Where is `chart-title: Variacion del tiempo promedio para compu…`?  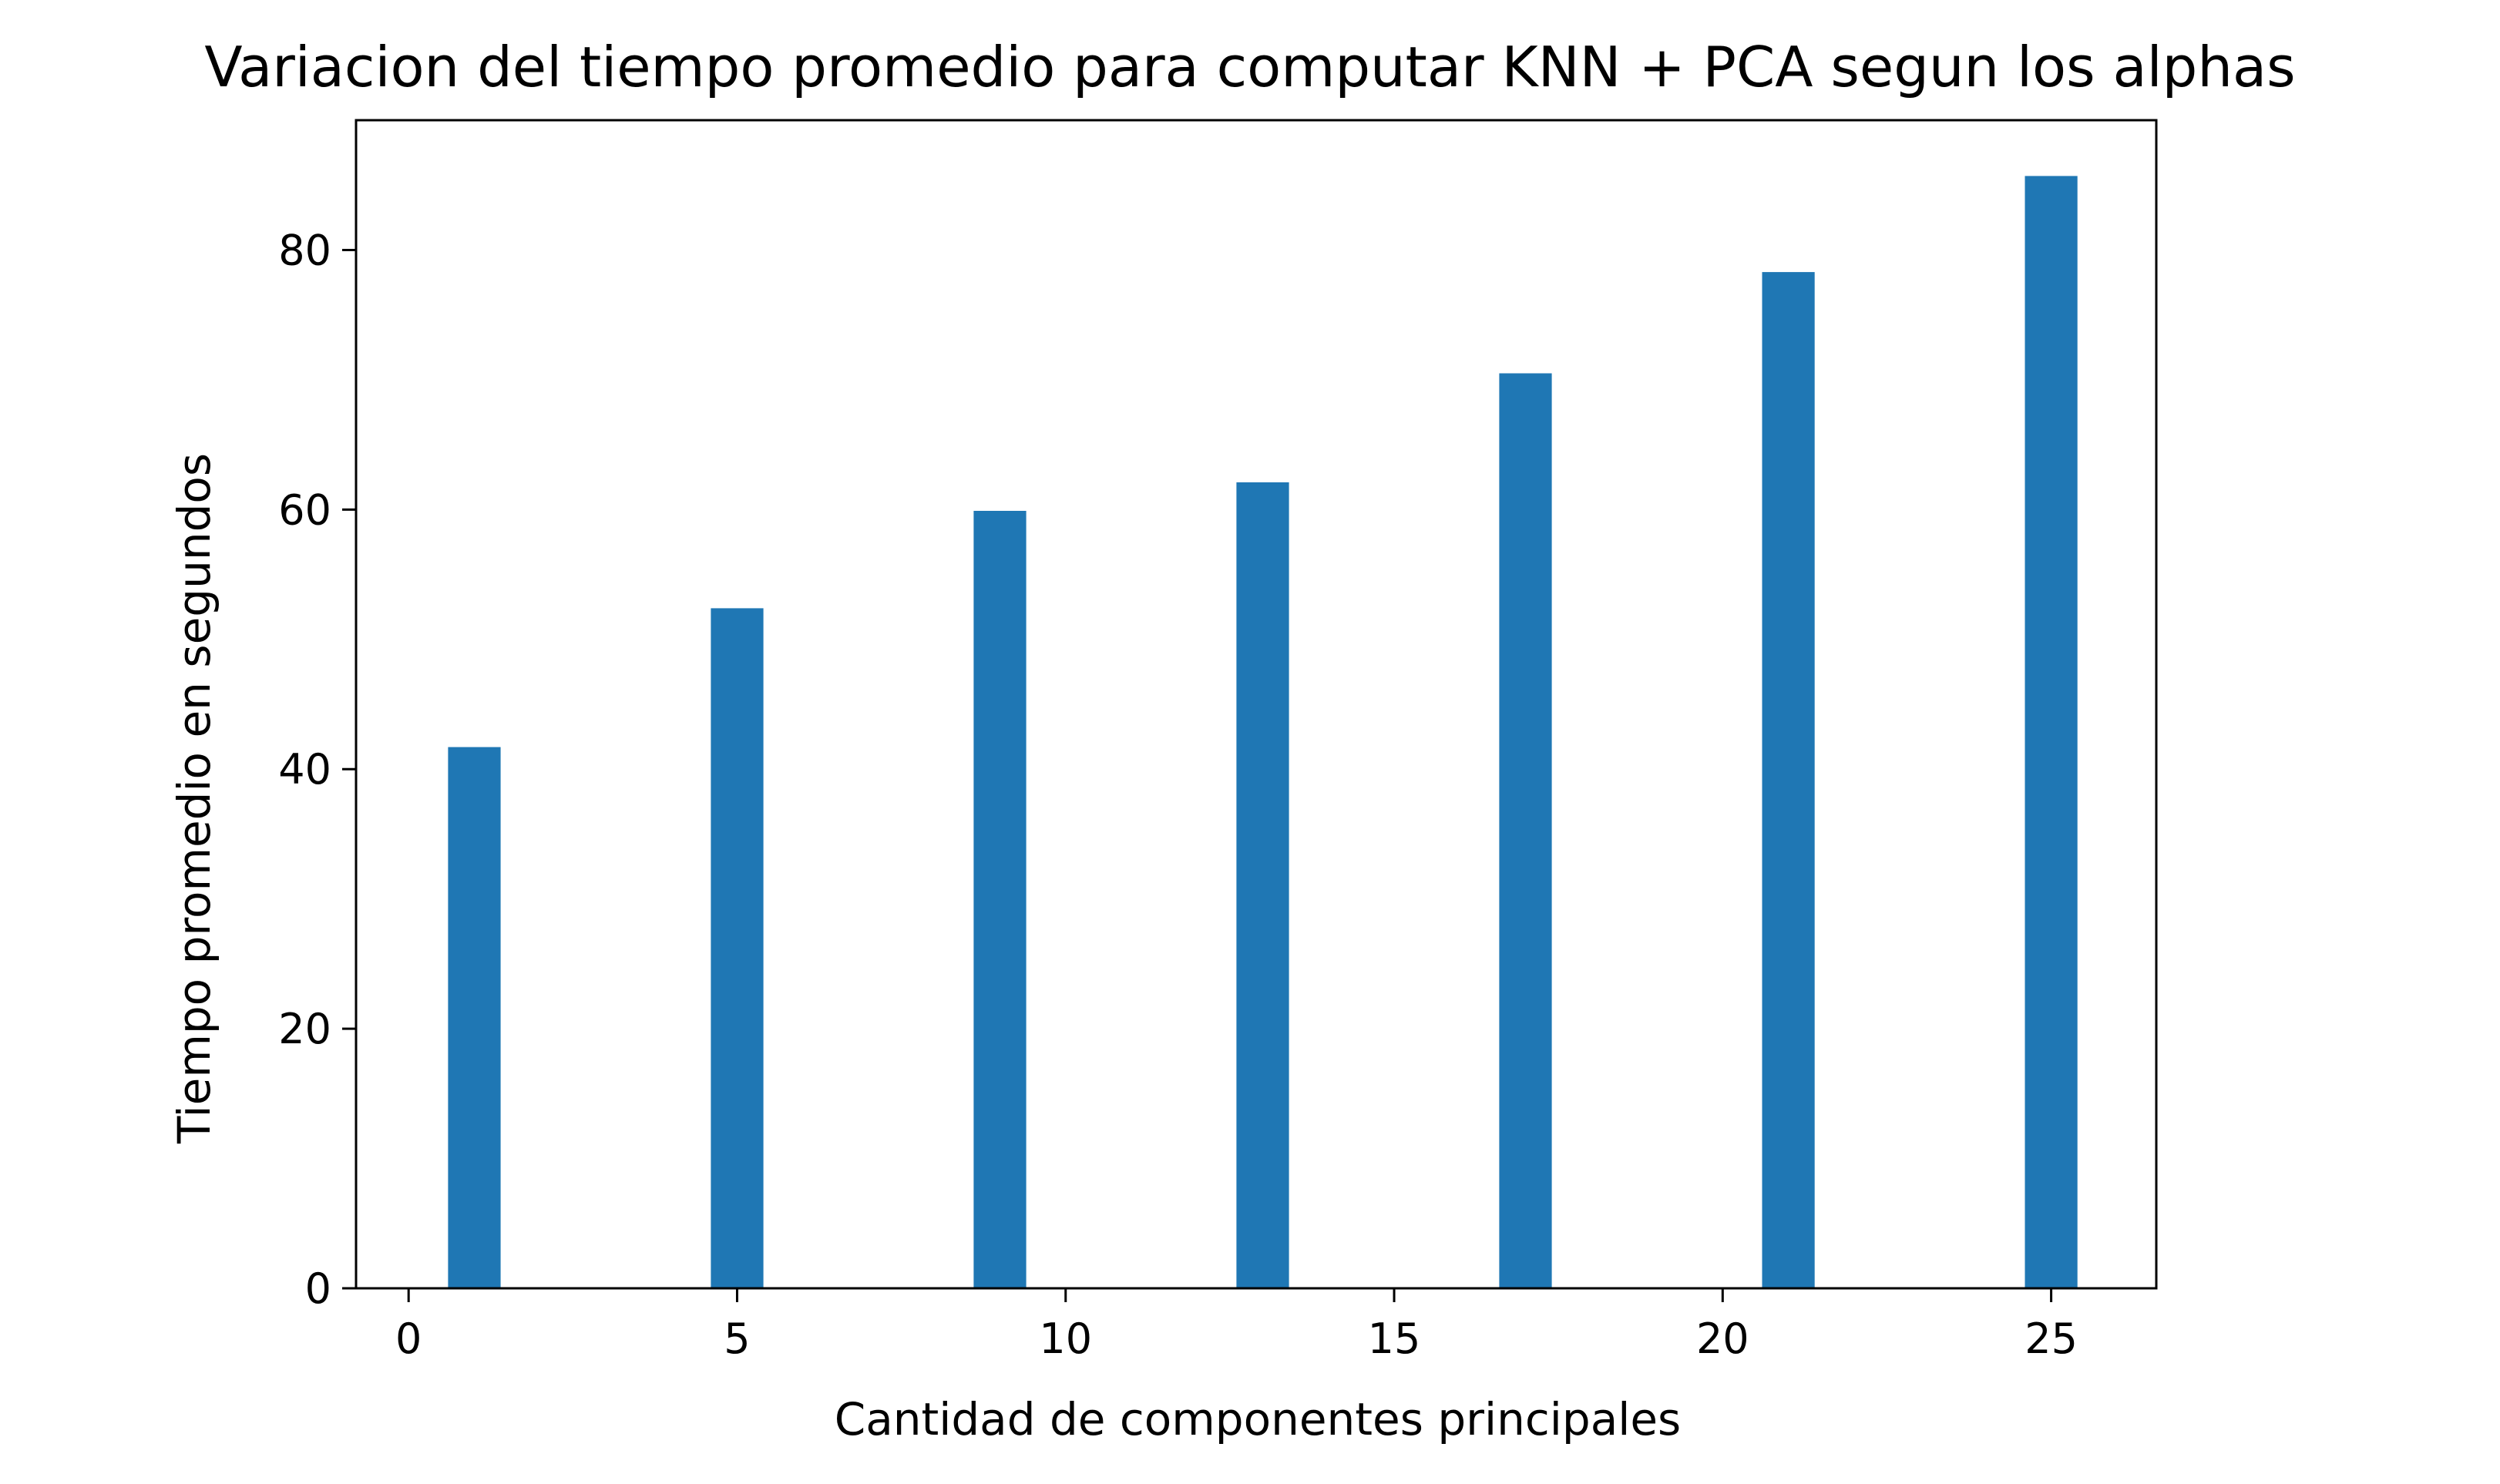
chart-title: Variacion del tiempo promedio para compu… is located at coordinates (1250, 67).